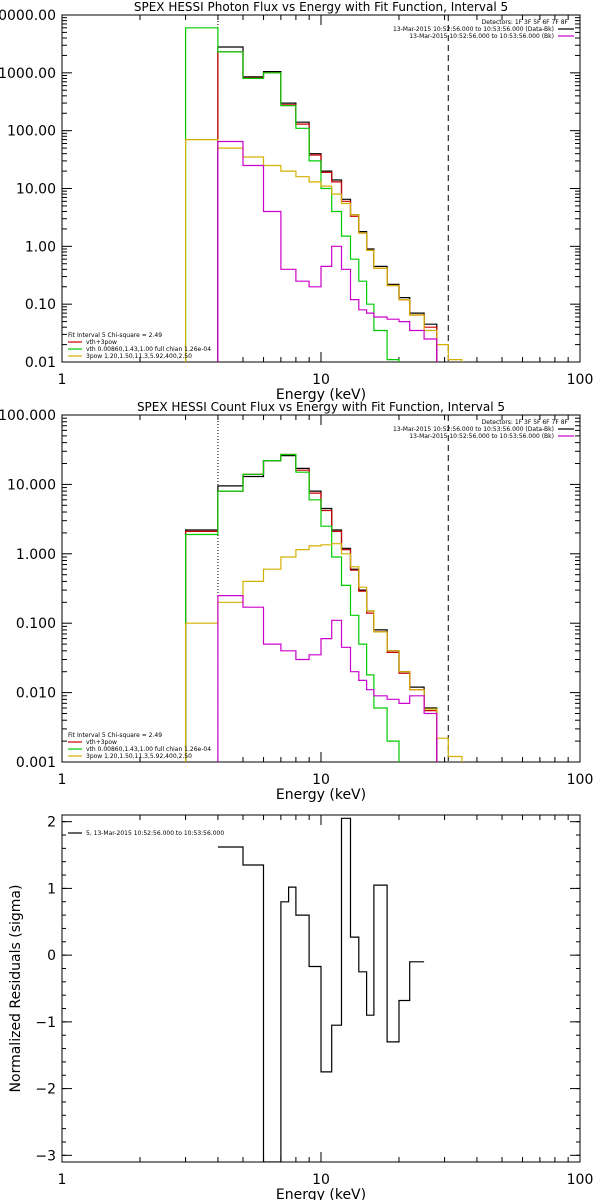  What do you see at coordinates (45, 1090) in the screenshot?
I see `y-tick-label: −2` at bounding box center [45, 1090].